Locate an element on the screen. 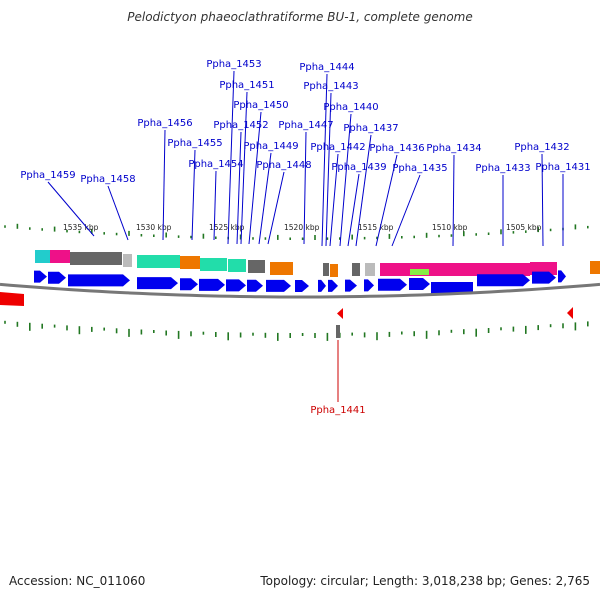 This screenshot has height=600, width=600. reverse-gene-track is located at coordinates (286, 315).